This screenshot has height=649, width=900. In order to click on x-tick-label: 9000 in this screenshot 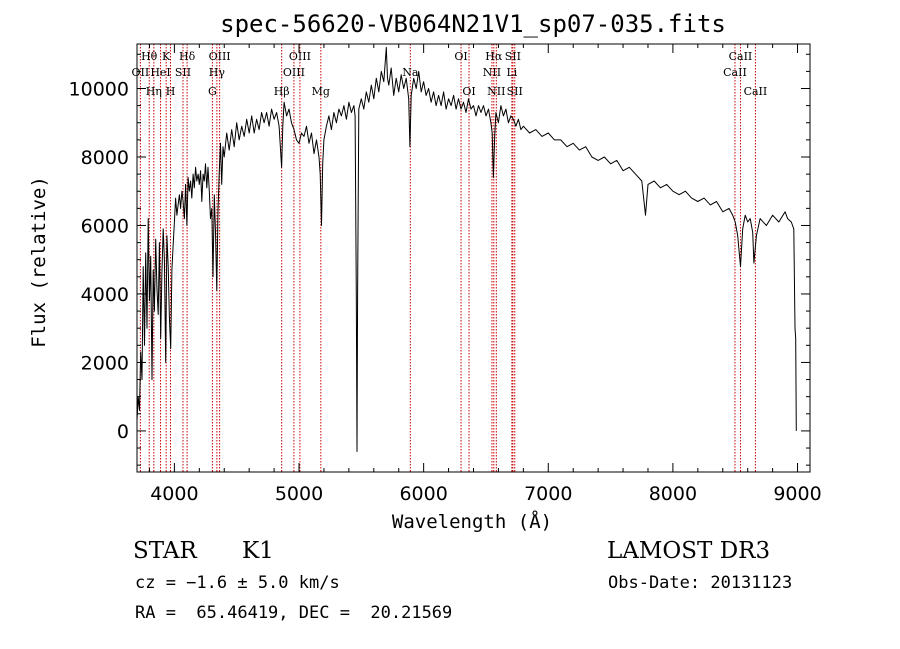, I will do `click(797, 494)`.